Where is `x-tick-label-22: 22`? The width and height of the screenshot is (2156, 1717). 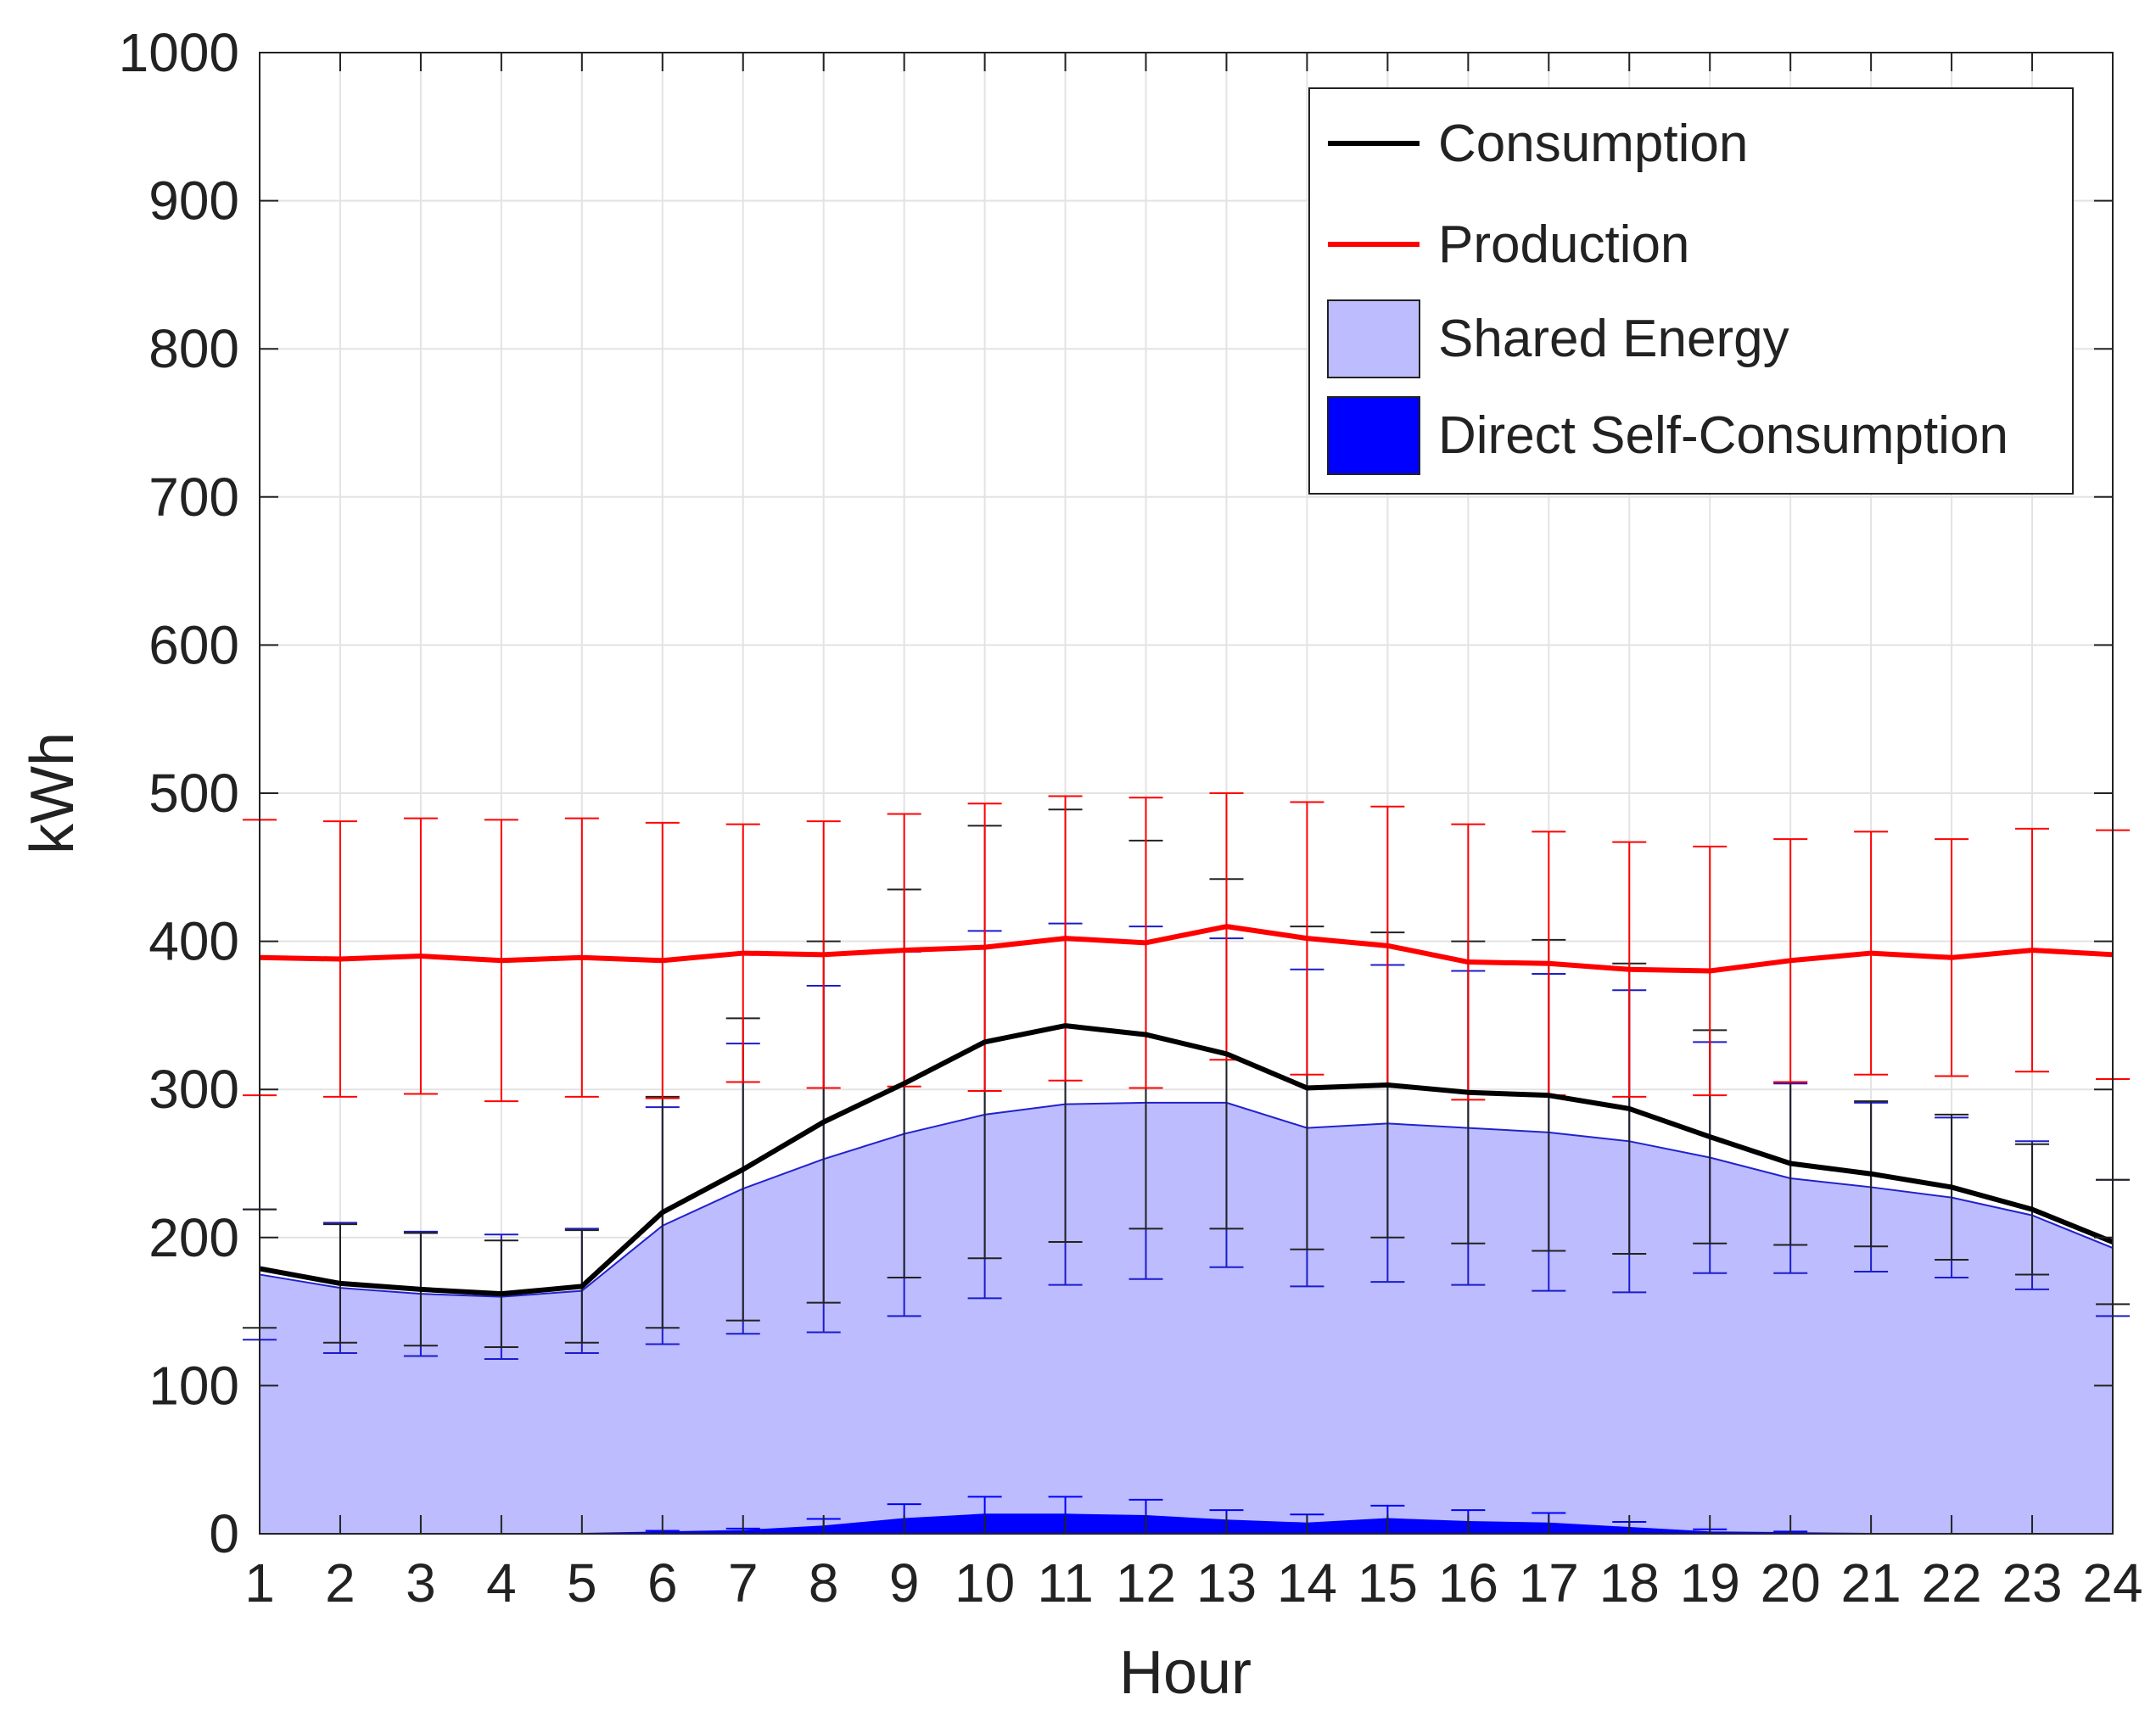
x-tick-label-22: 22 is located at coordinates (1951, 1583).